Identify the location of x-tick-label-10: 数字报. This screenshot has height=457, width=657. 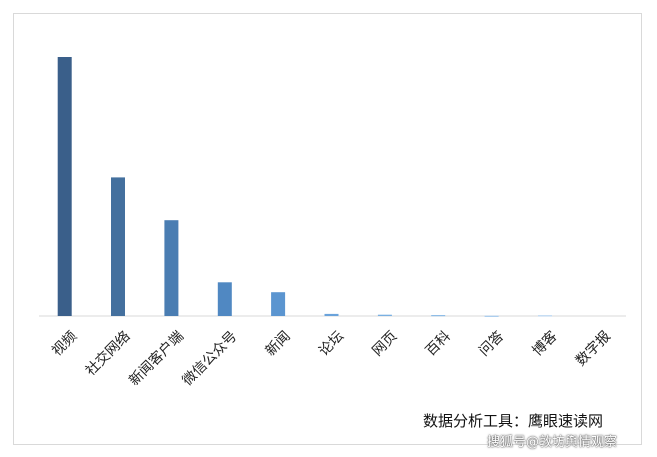
(593, 348).